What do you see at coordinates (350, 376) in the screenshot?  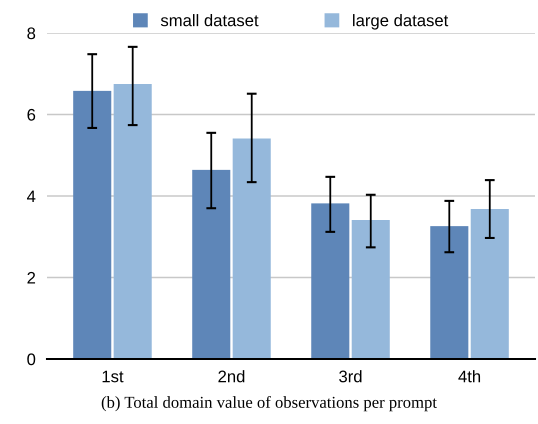 I see `x-tick-label: 3rd` at bounding box center [350, 376].